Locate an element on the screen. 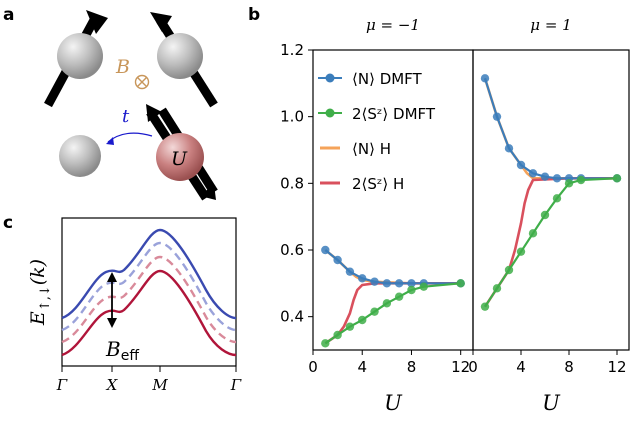 The image size is (633, 426). field-into-page-icon is located at coordinates (142, 82).